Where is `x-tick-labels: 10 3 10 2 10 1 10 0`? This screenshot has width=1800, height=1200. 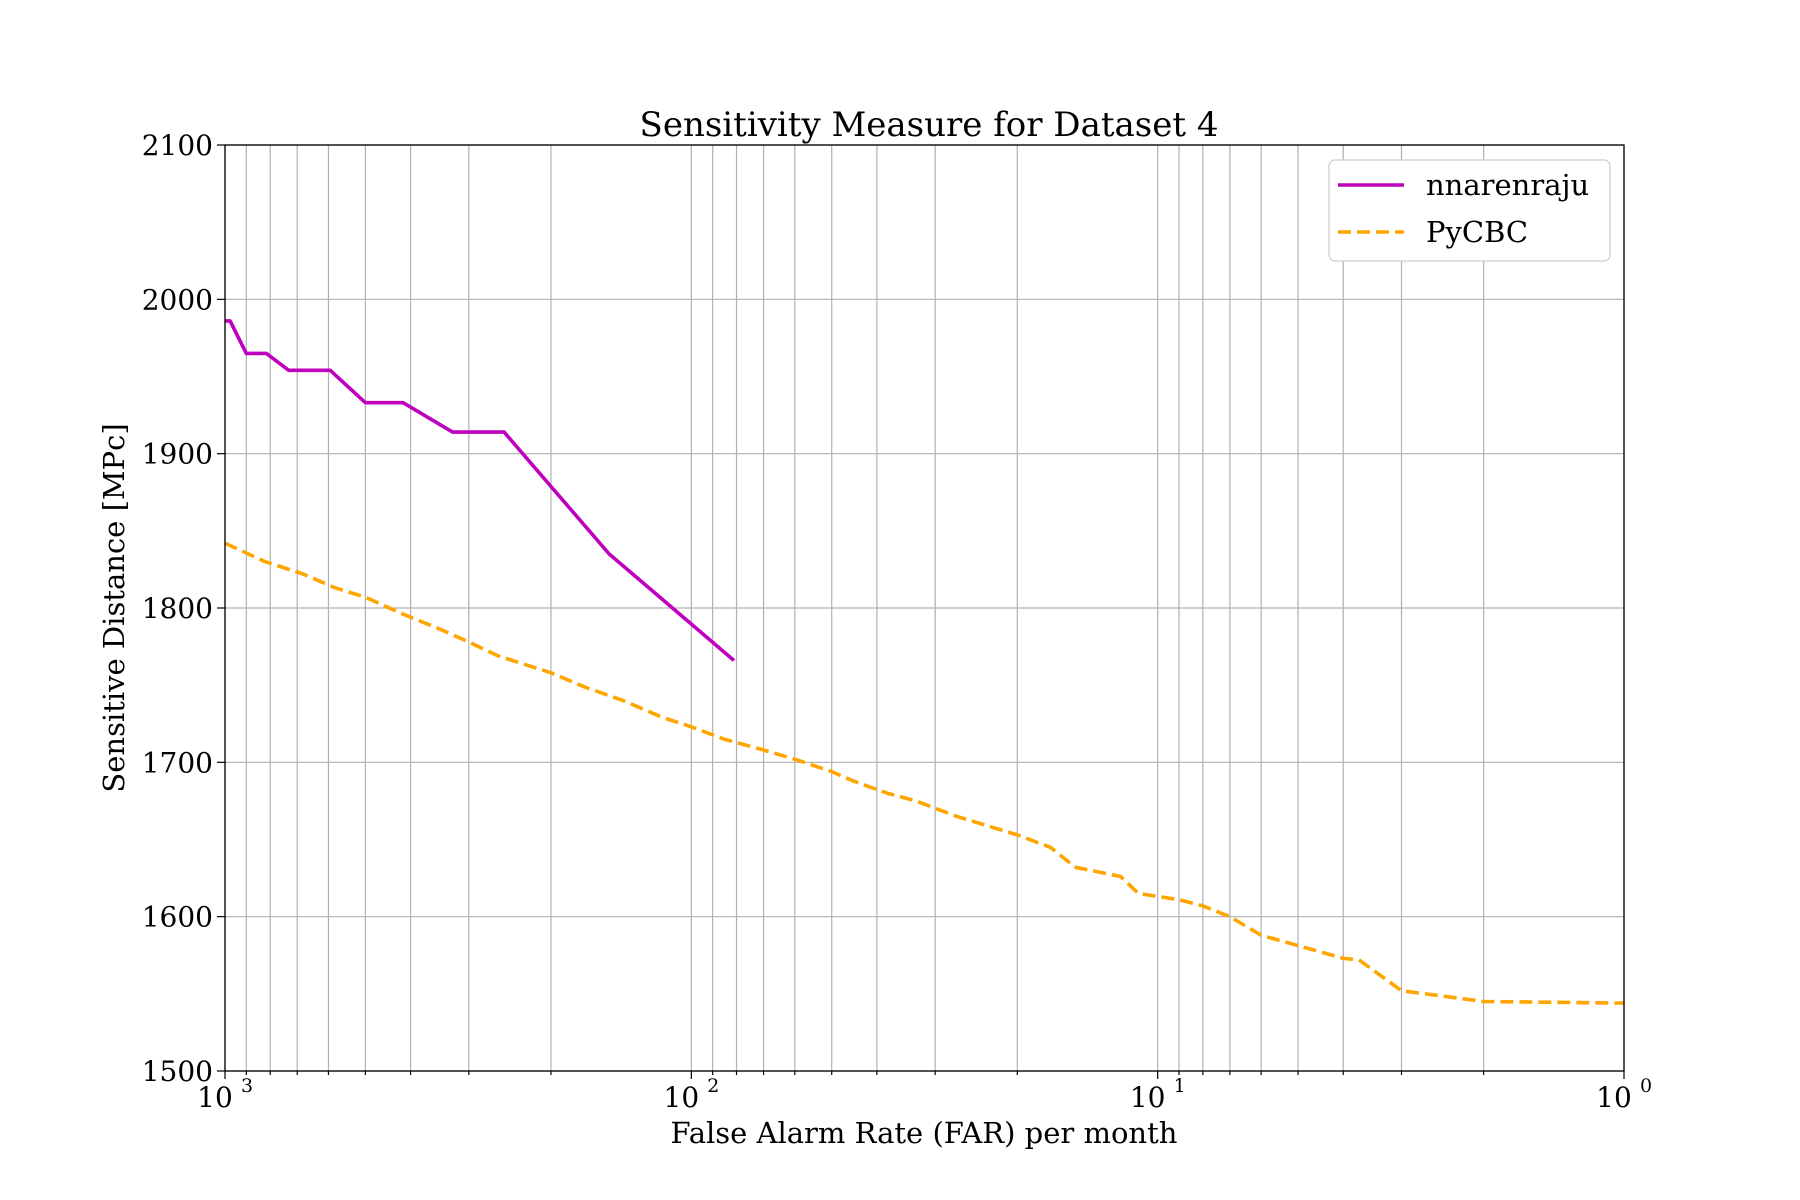
x-tick-labels: 10 3 10 2 10 1 10 0 is located at coordinates (924, 1094).